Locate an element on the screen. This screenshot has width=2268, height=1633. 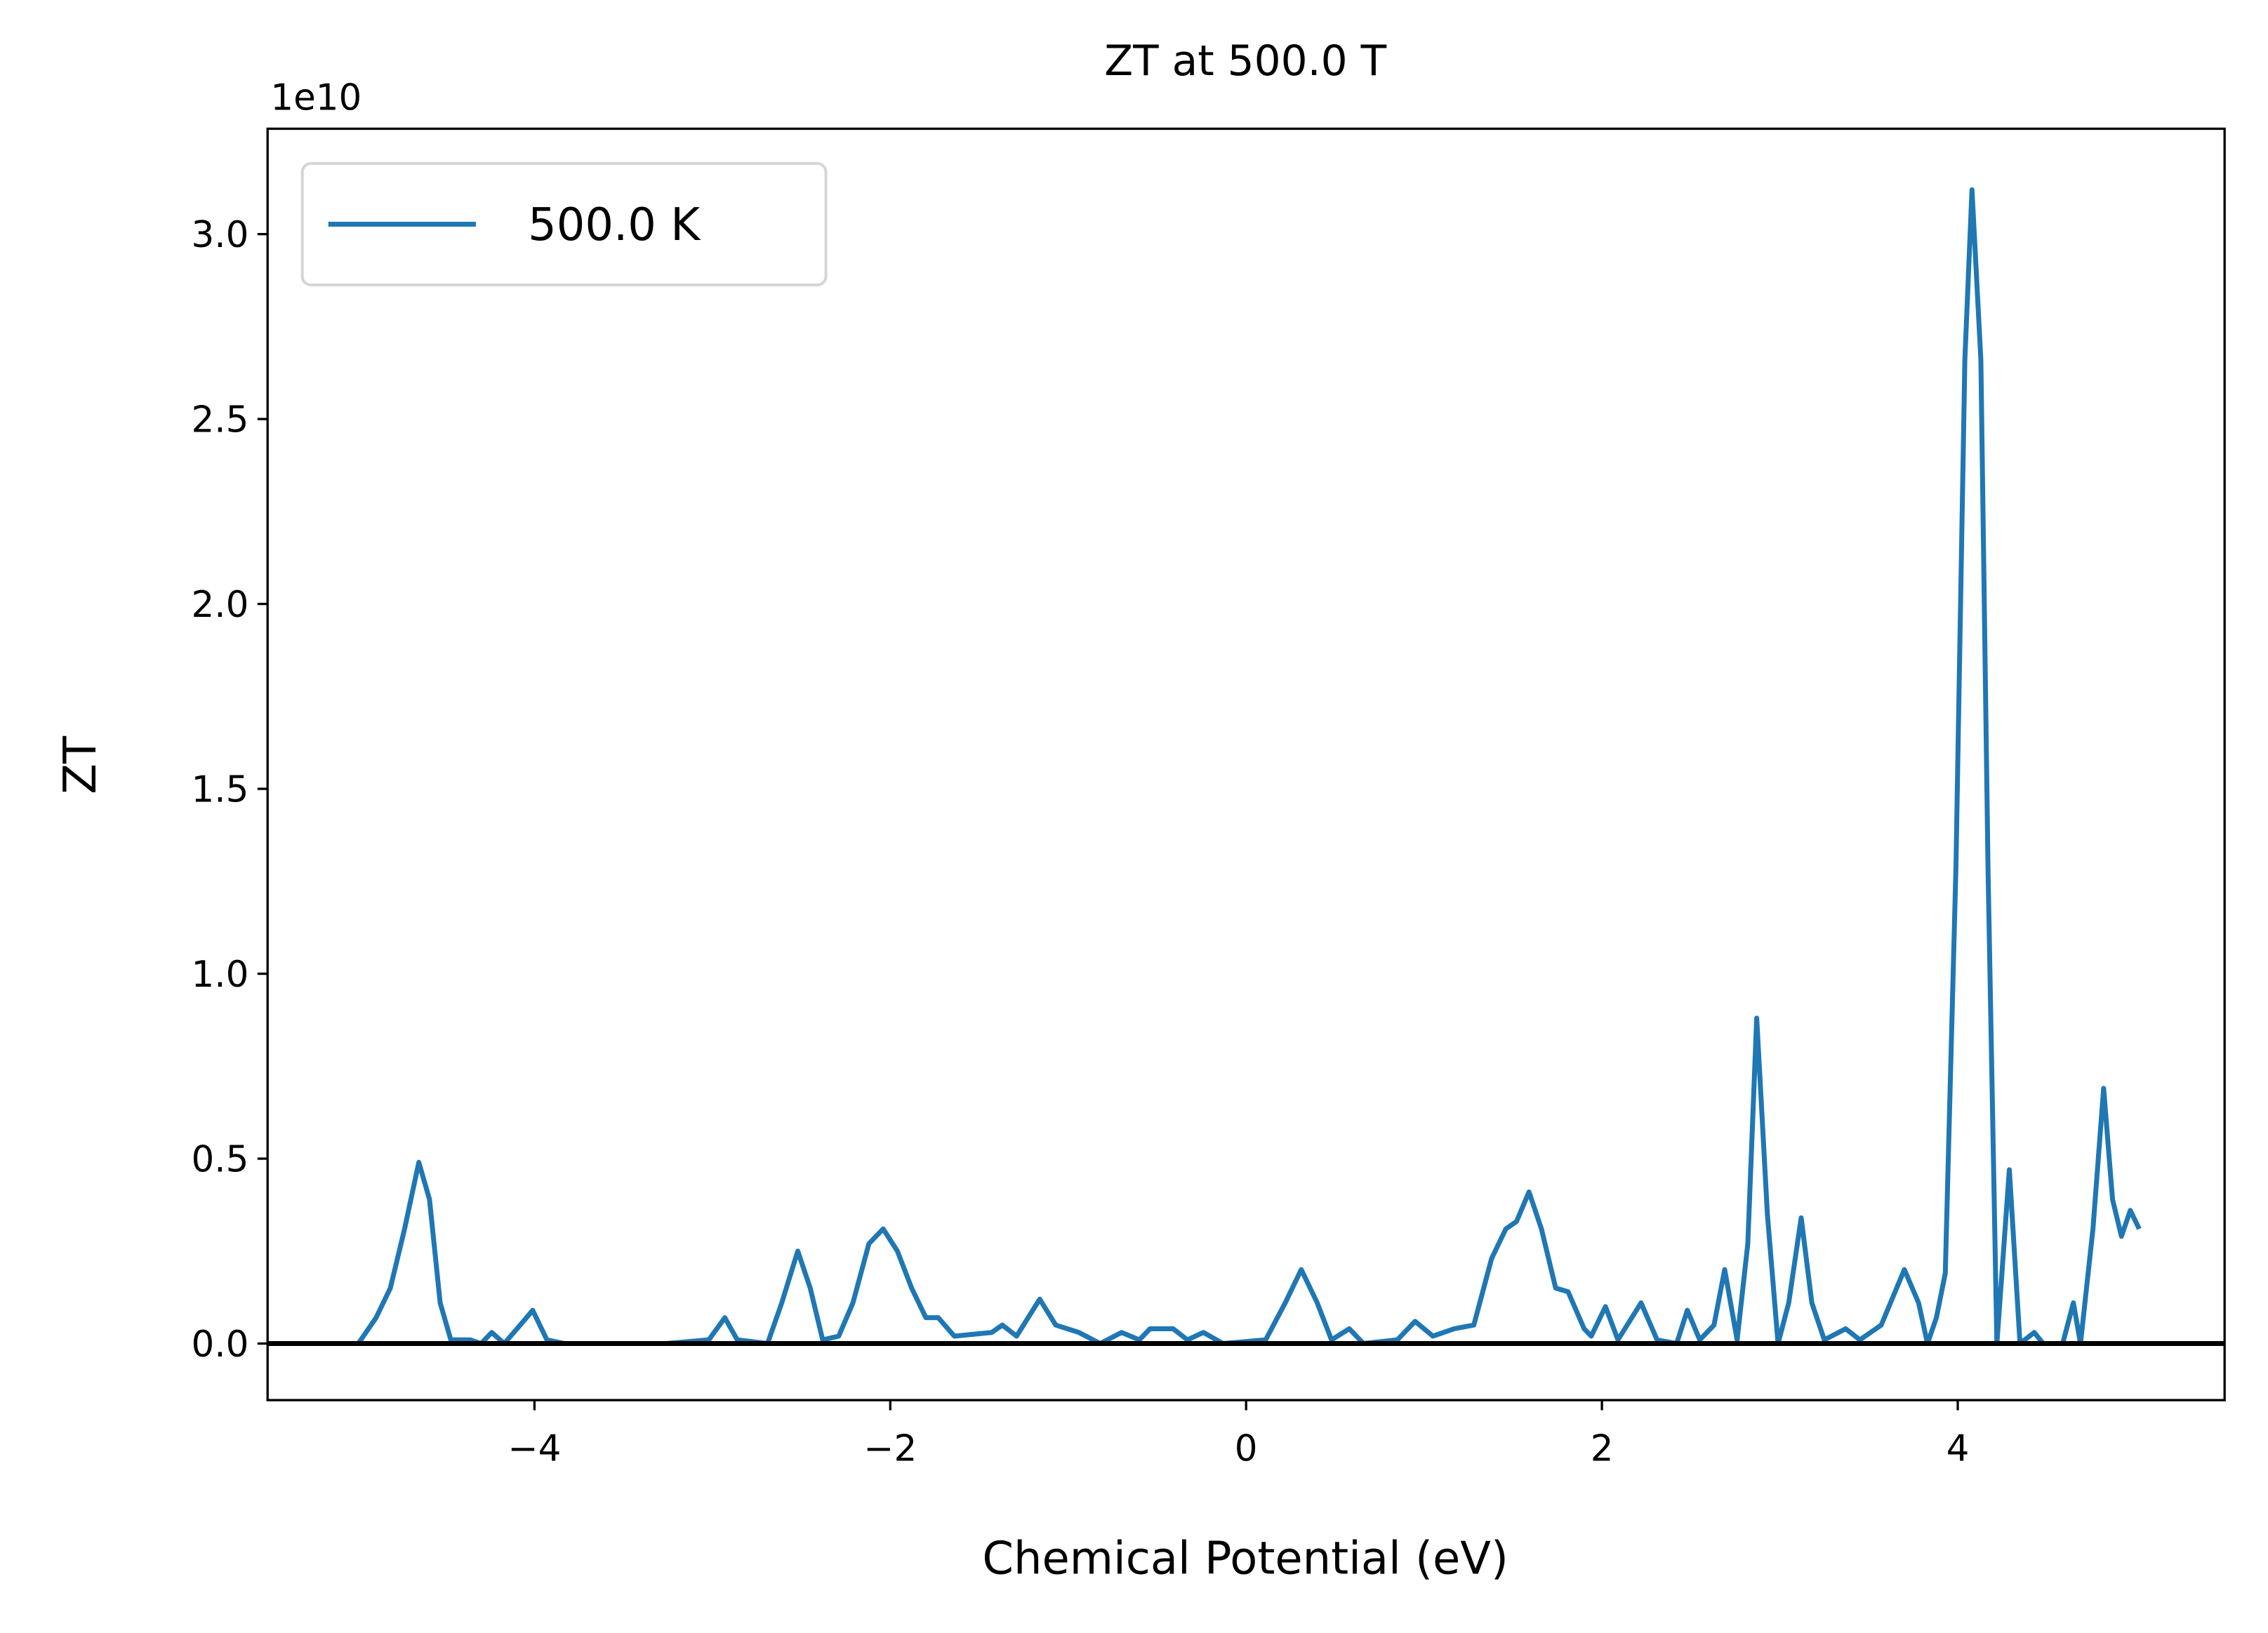
y-axis-label: ZT is located at coordinates (81, 765).